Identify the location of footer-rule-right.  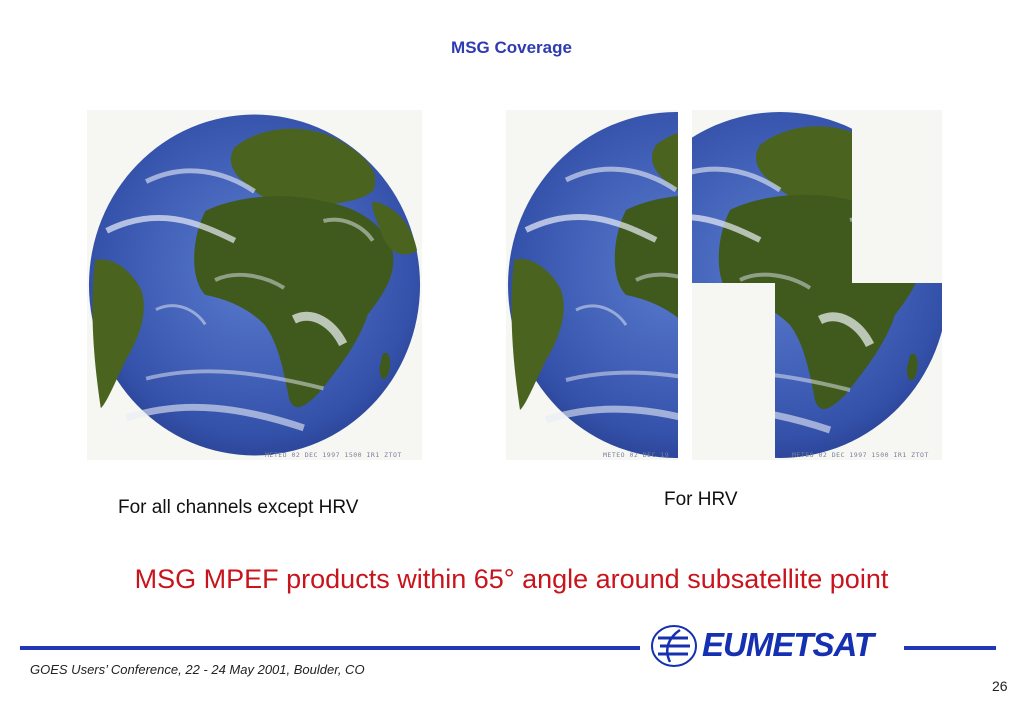
(950, 648).